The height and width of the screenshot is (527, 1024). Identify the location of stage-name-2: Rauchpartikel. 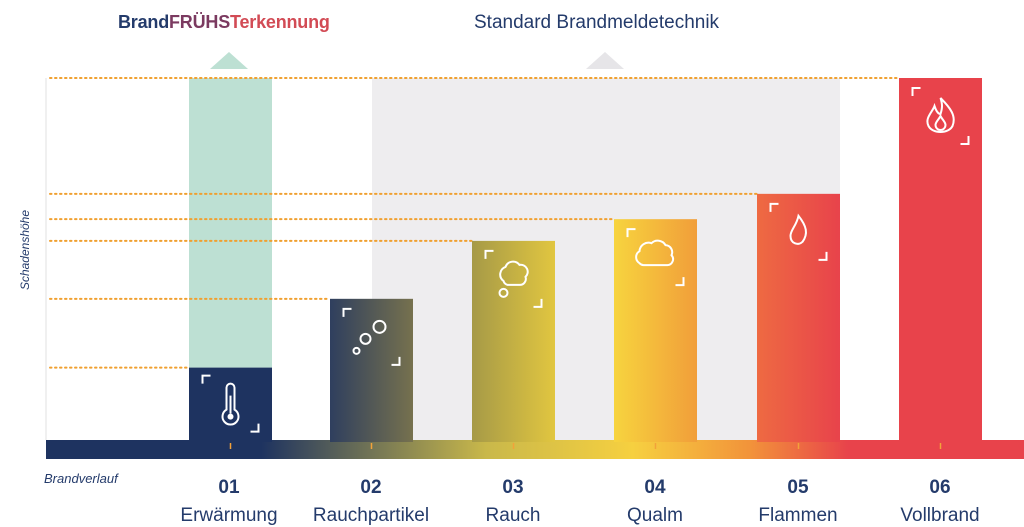
(371, 515).